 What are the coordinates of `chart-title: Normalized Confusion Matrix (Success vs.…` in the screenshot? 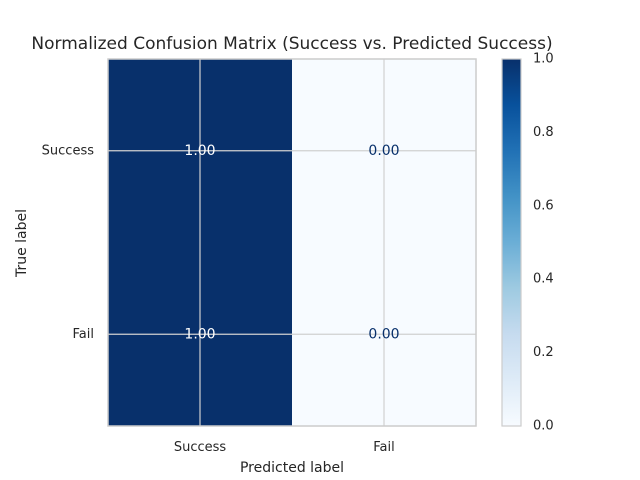 It's located at (291, 44).